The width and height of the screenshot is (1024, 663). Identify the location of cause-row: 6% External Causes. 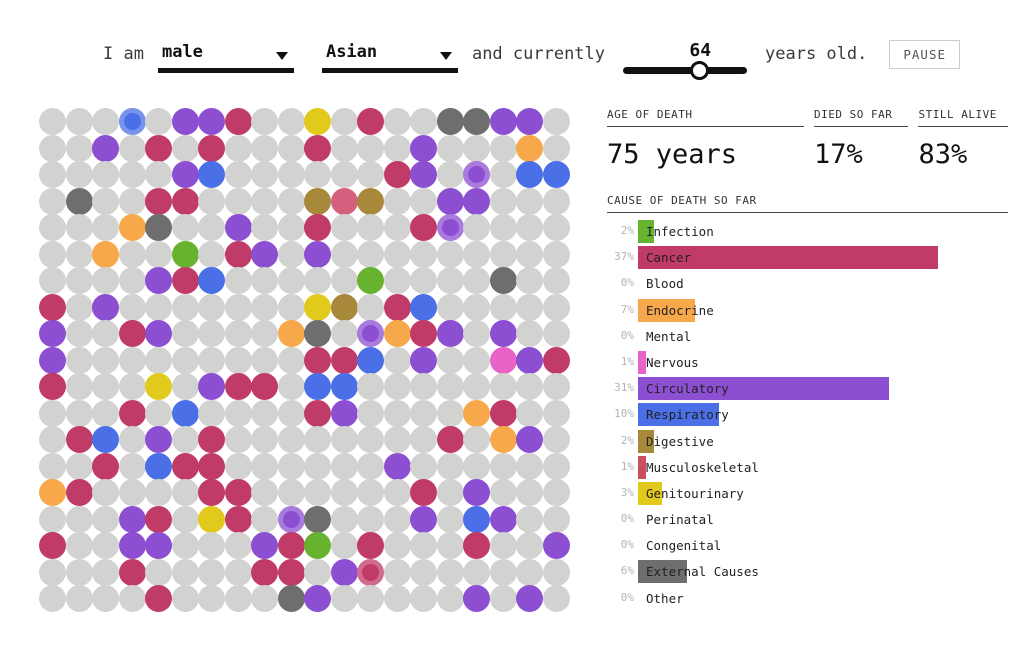
(807, 572).